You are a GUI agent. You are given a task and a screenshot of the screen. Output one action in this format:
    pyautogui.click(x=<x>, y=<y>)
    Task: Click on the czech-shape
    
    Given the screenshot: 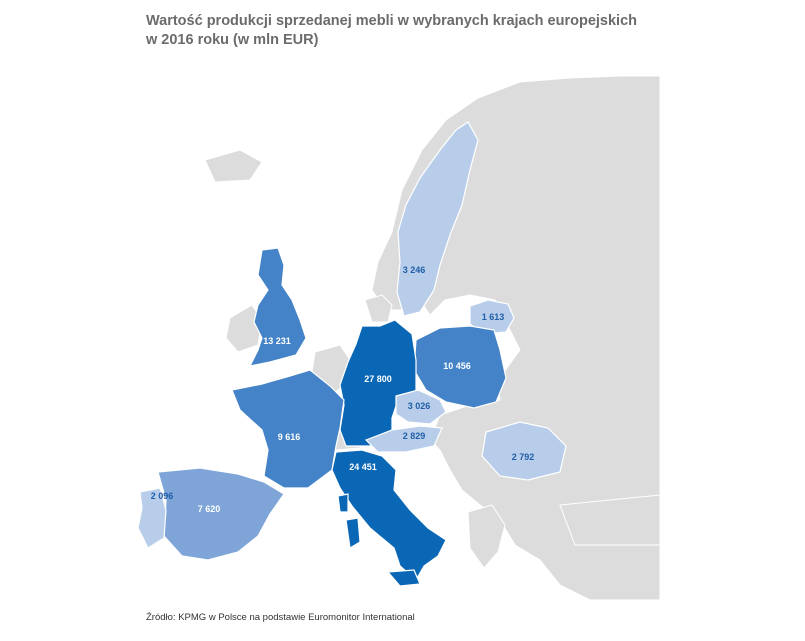 What is the action you would take?
    pyautogui.click(x=421, y=407)
    